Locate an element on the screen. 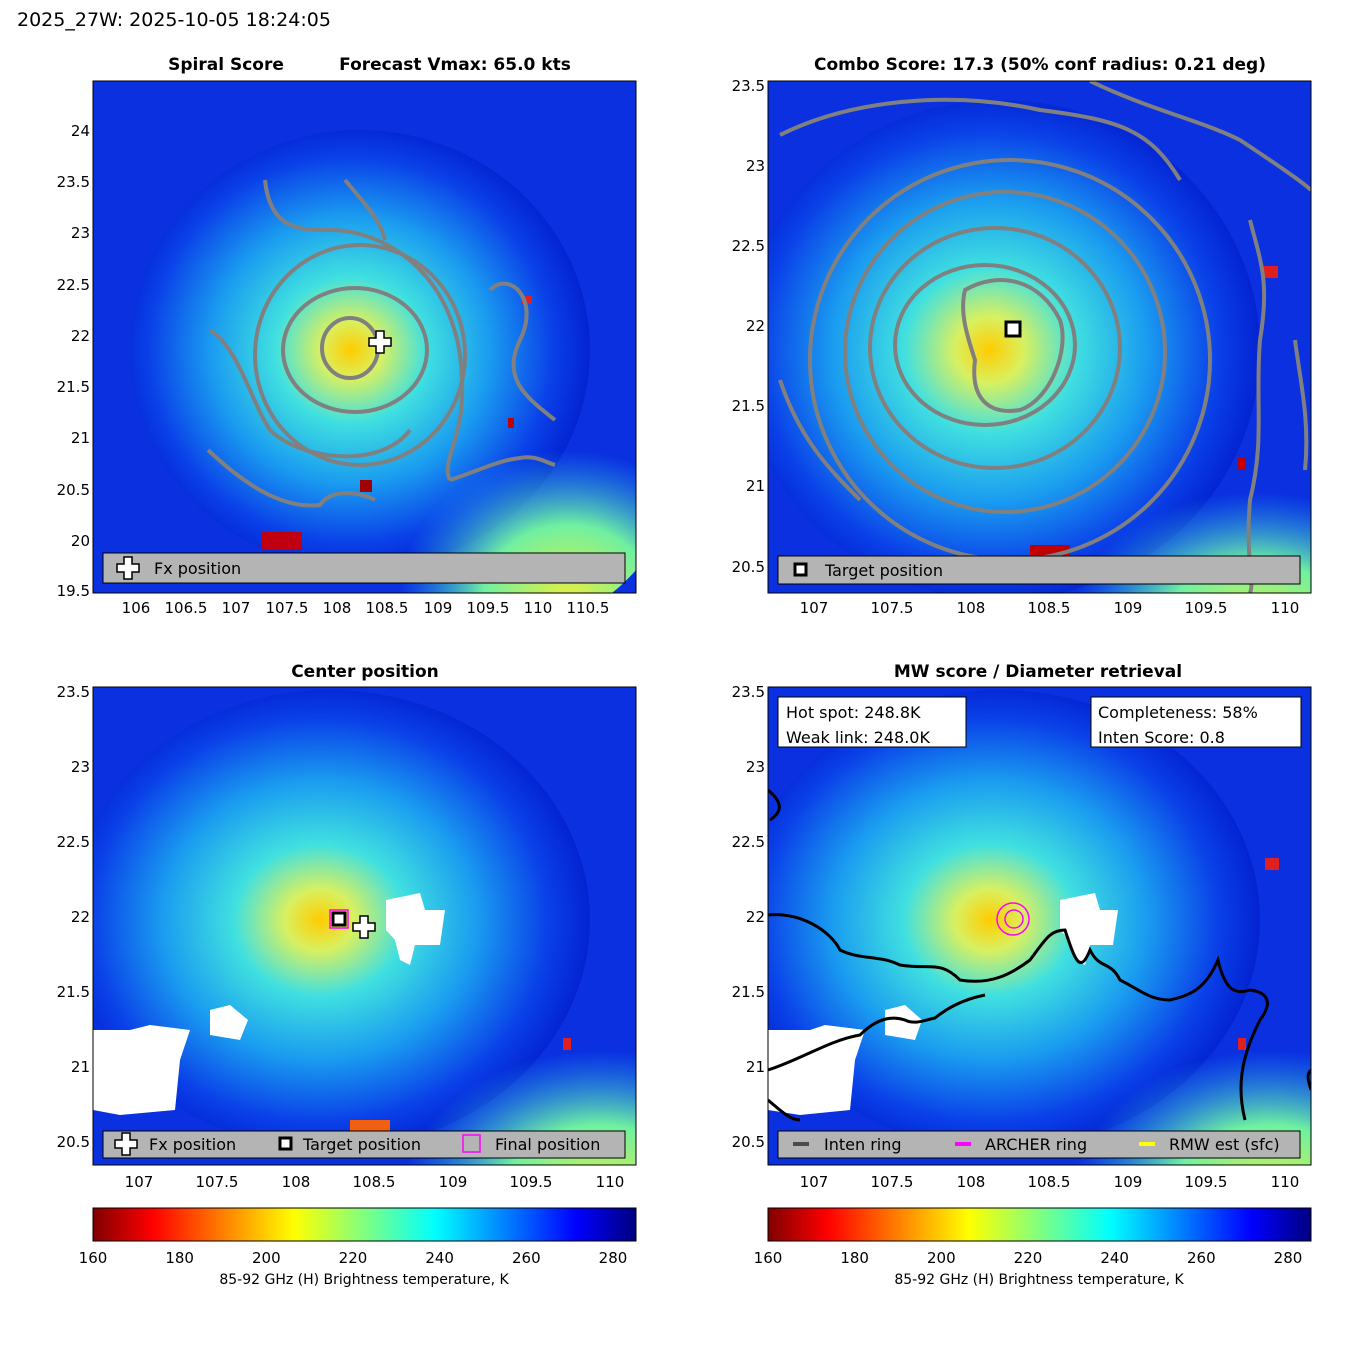 This screenshot has height=1350, width=1350. center-position-title: Center position is located at coordinates (365, 672).